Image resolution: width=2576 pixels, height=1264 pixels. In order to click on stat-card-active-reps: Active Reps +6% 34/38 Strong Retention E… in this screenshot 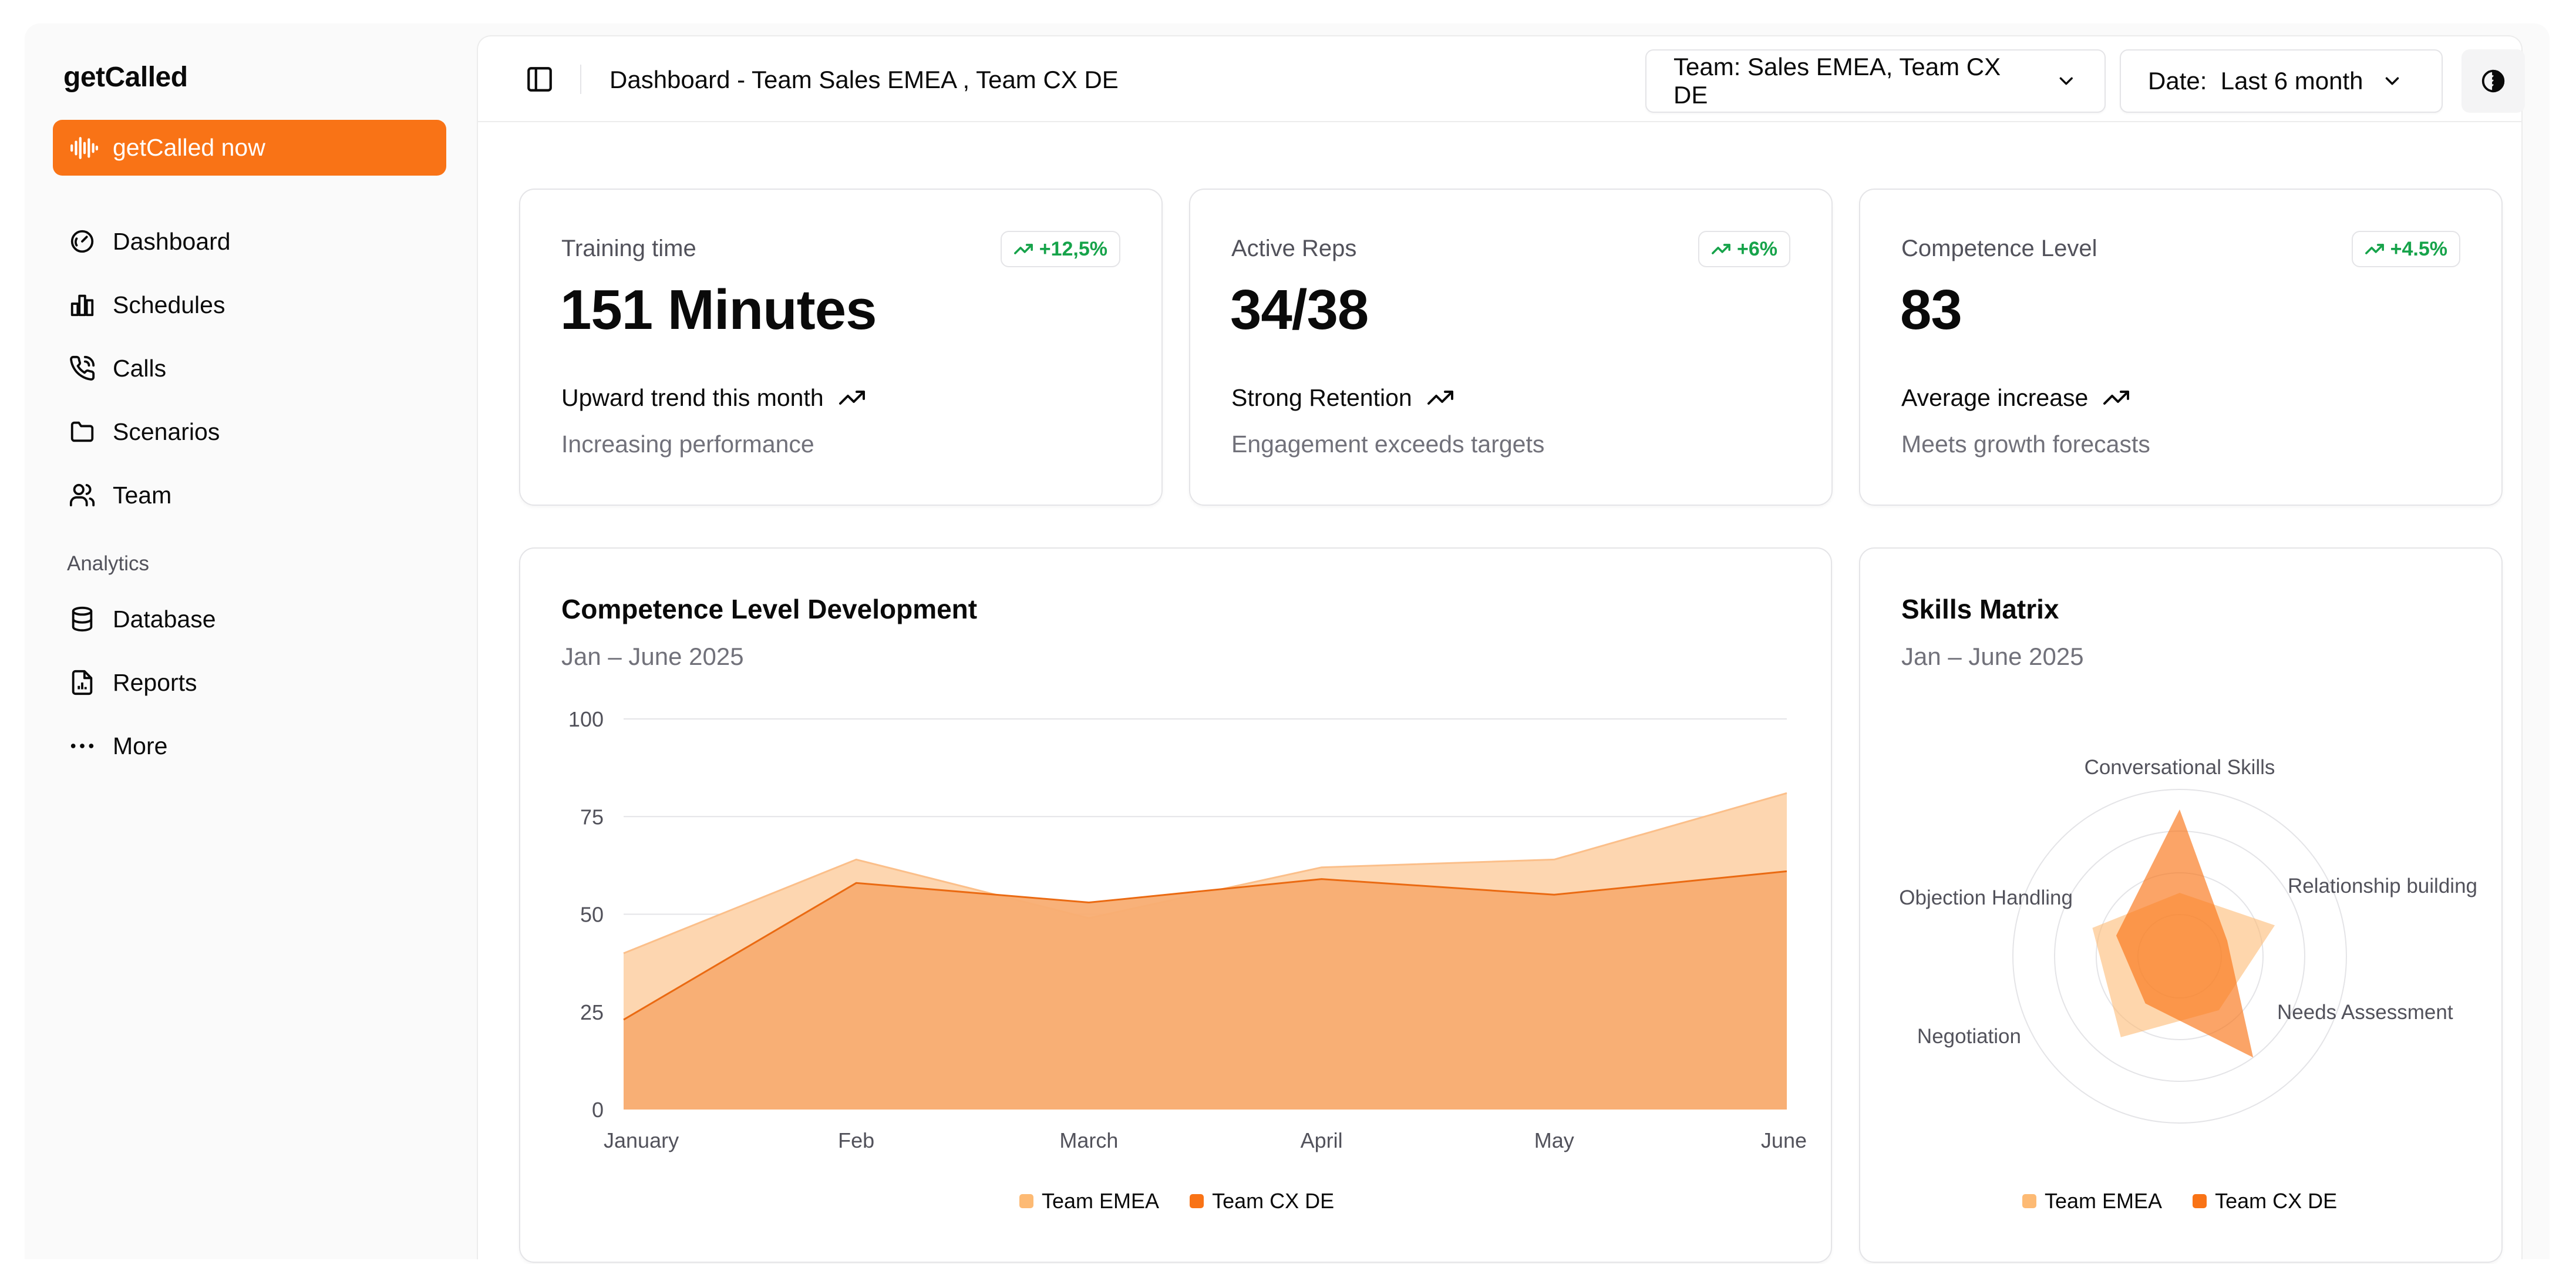, I will do `click(1511, 347)`.